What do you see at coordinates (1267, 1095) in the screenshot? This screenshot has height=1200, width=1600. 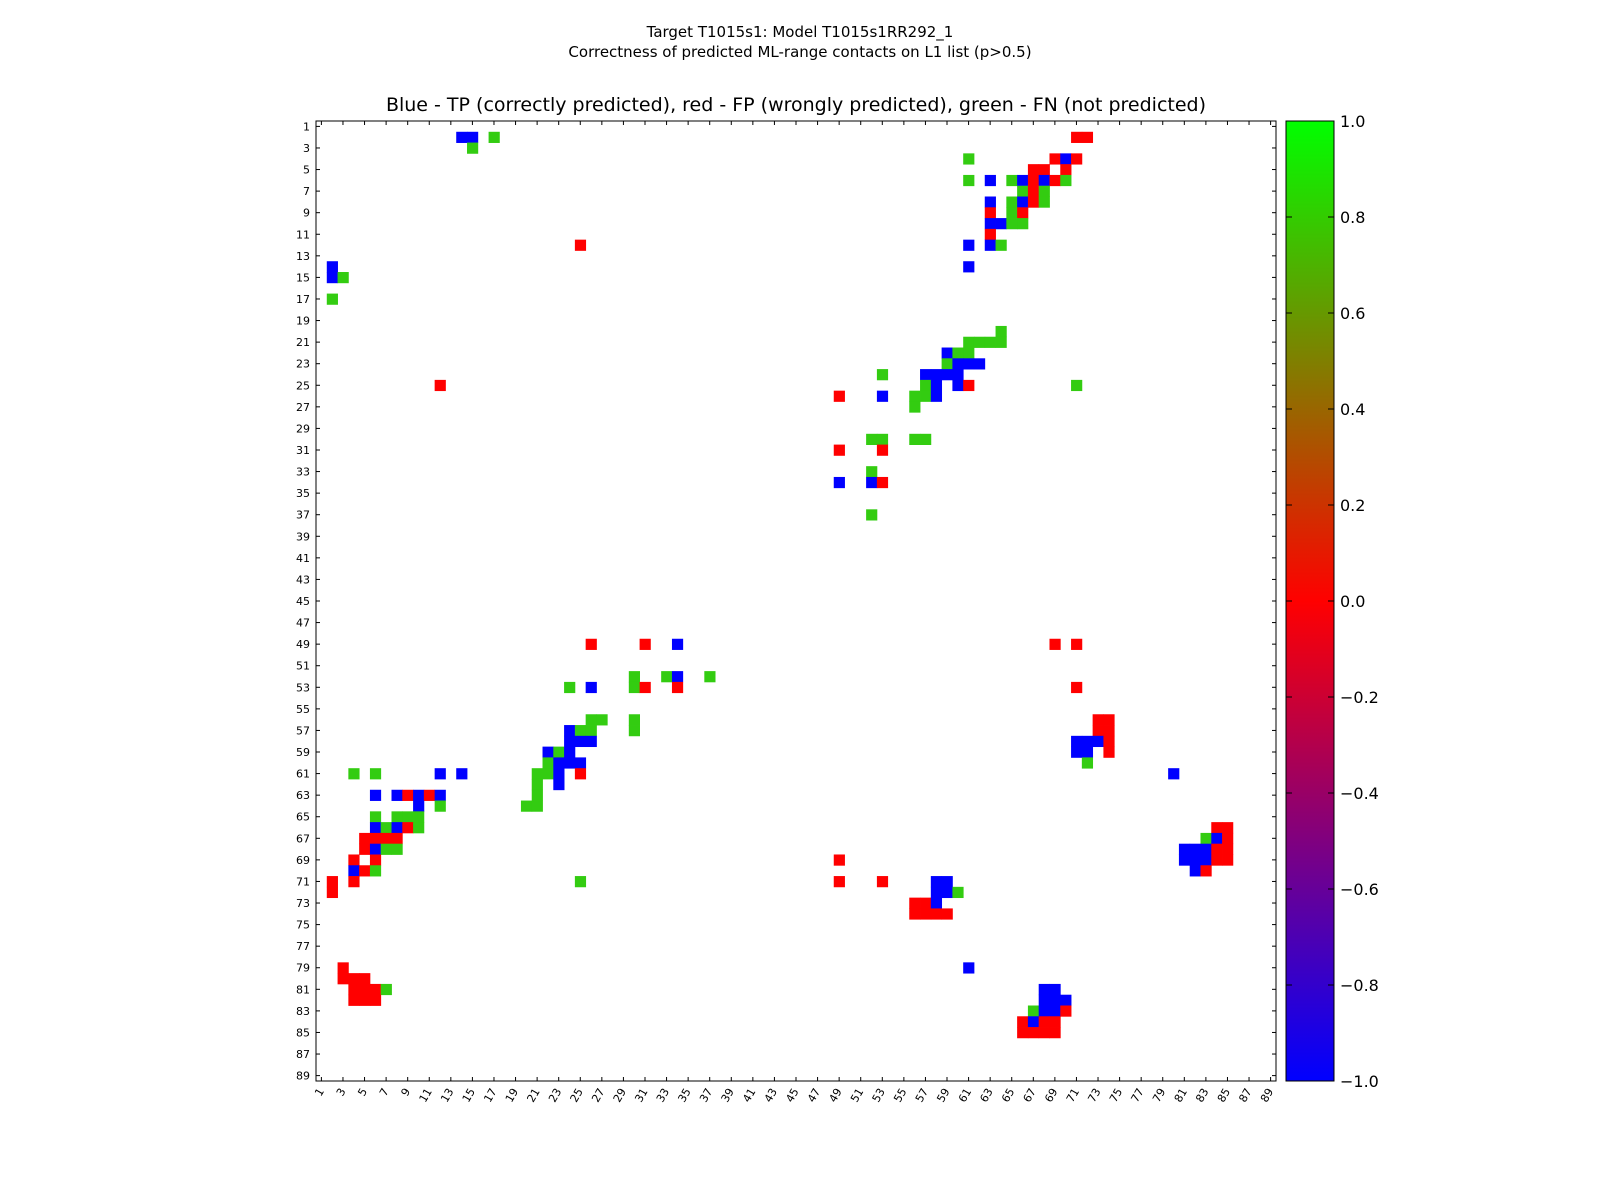 I see `x-tick-label: 89` at bounding box center [1267, 1095].